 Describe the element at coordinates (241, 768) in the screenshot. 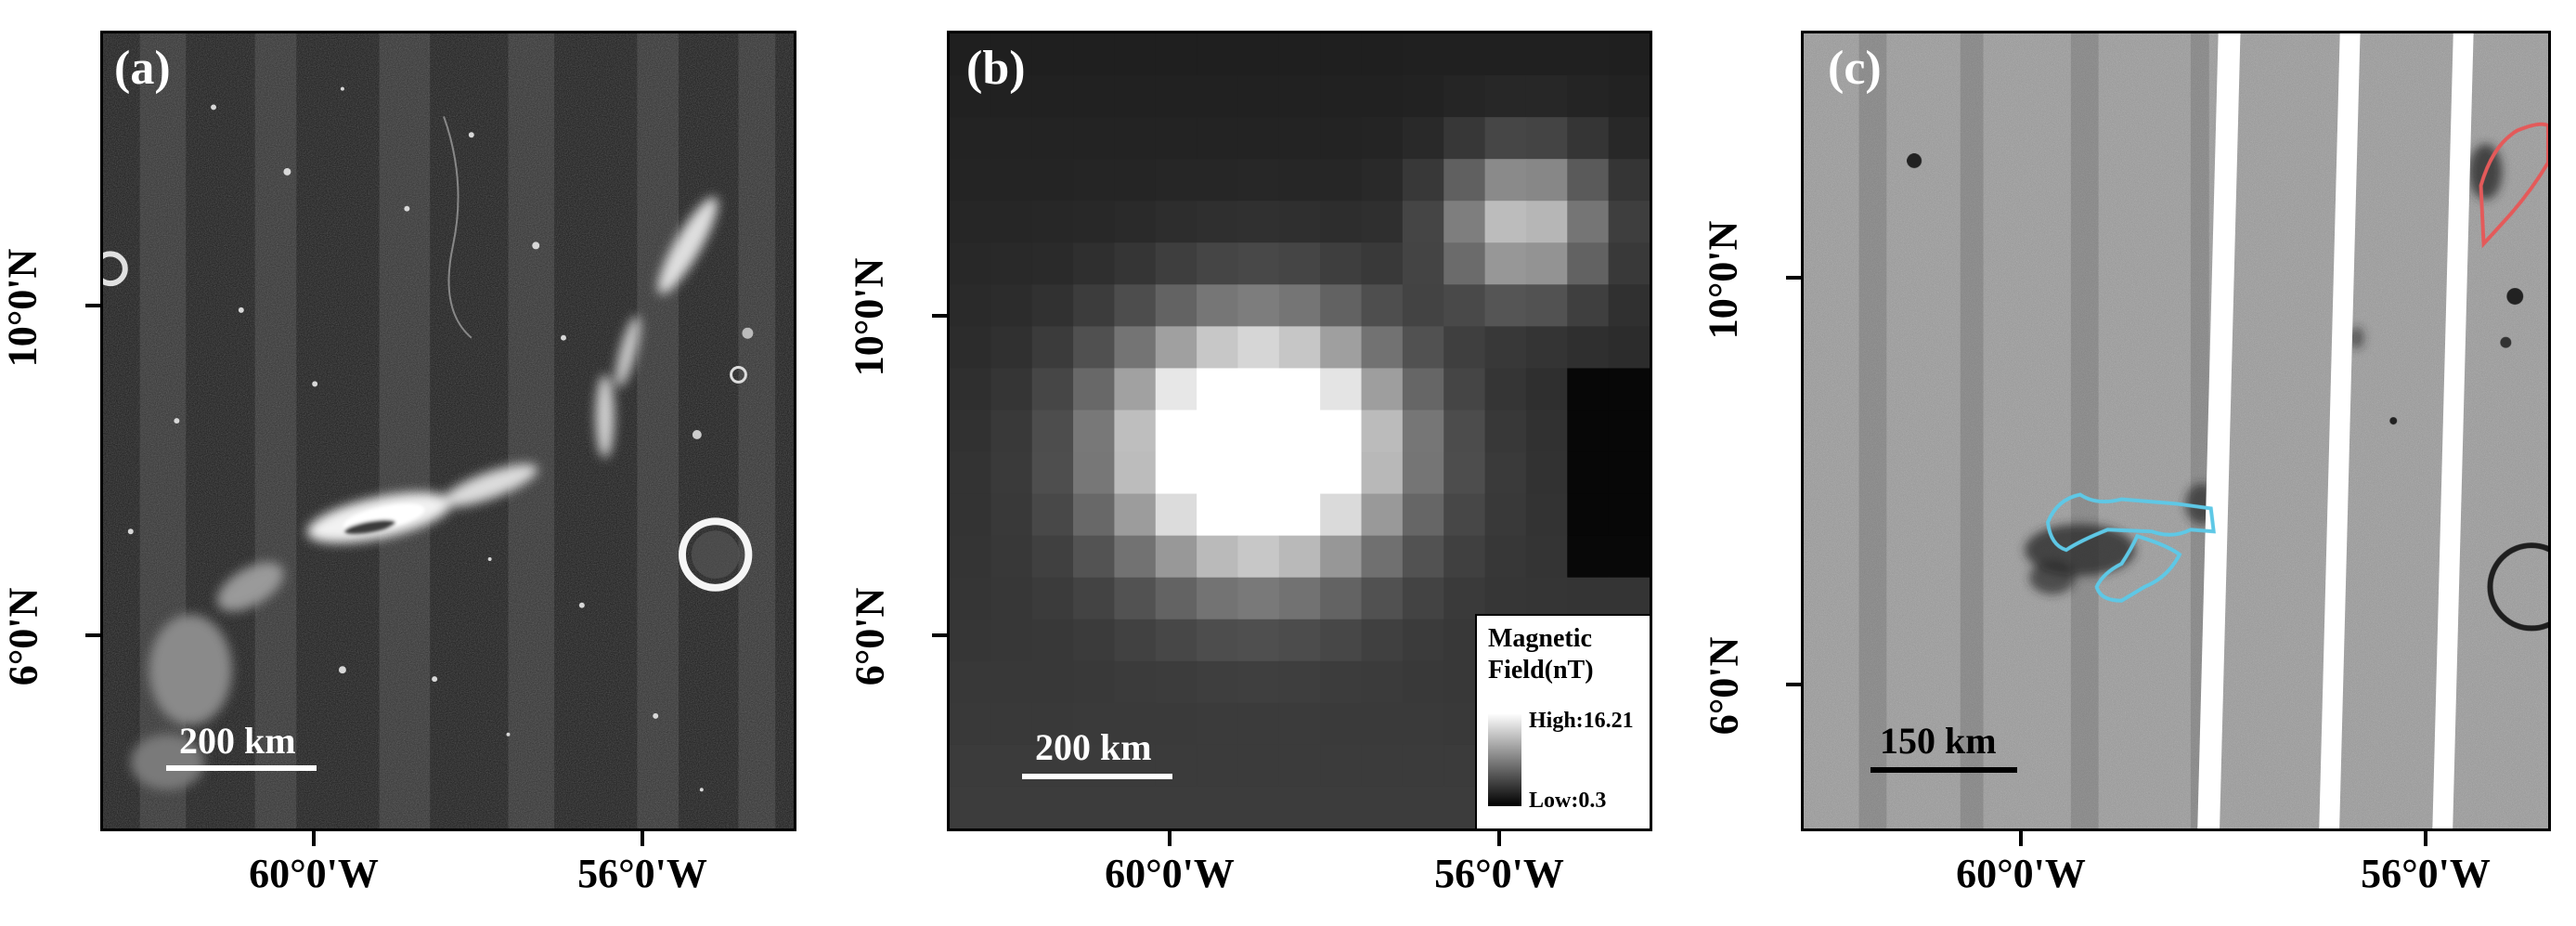

I see `panel-a-scale-line` at that location.